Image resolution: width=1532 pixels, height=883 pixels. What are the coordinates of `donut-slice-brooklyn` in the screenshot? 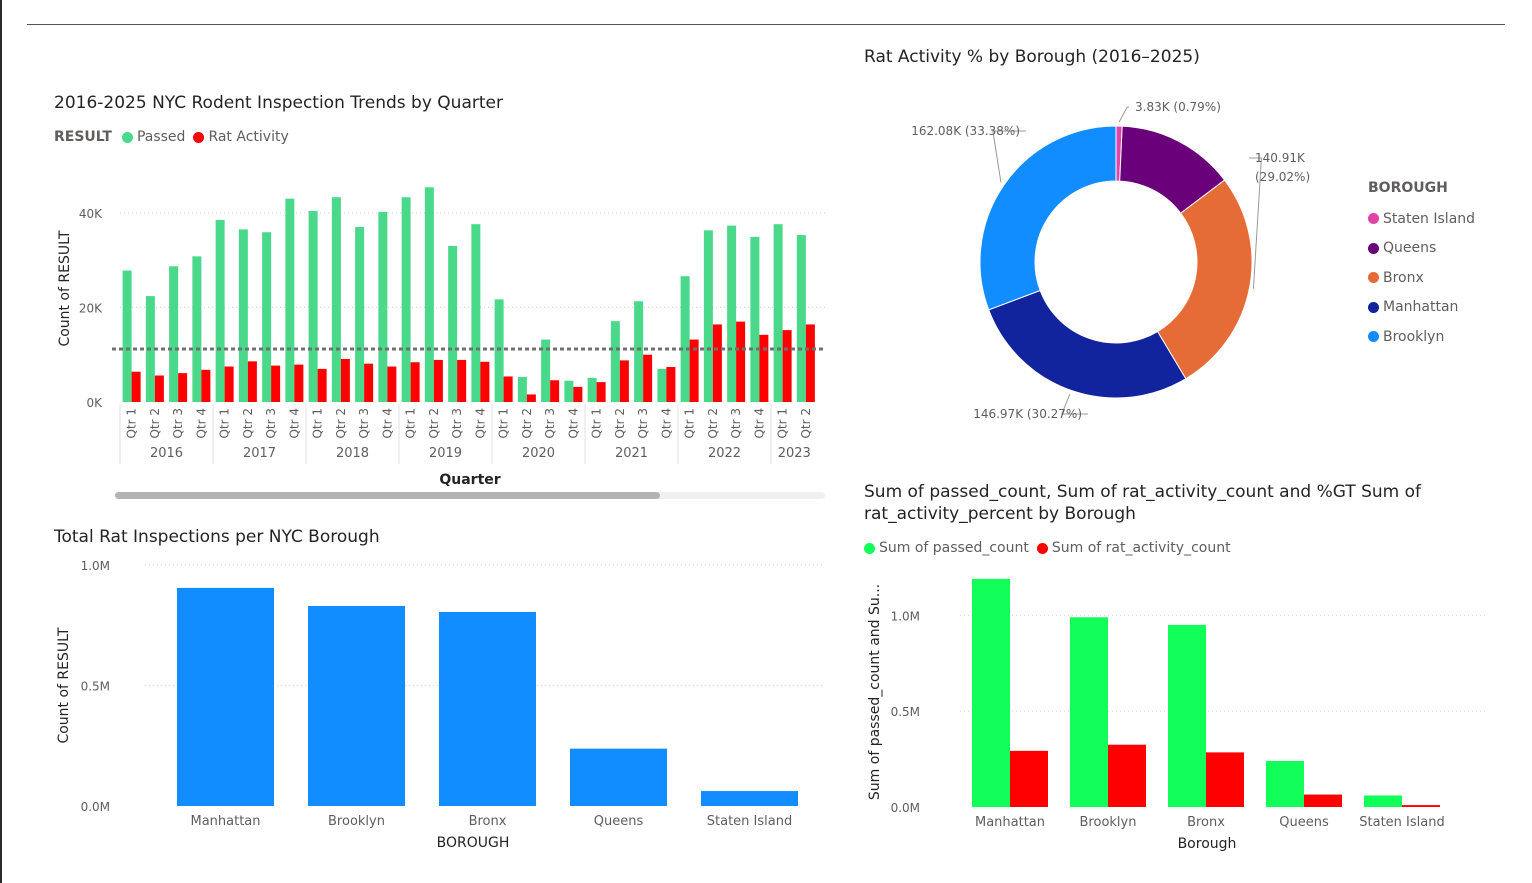 It's located at (1048, 218).